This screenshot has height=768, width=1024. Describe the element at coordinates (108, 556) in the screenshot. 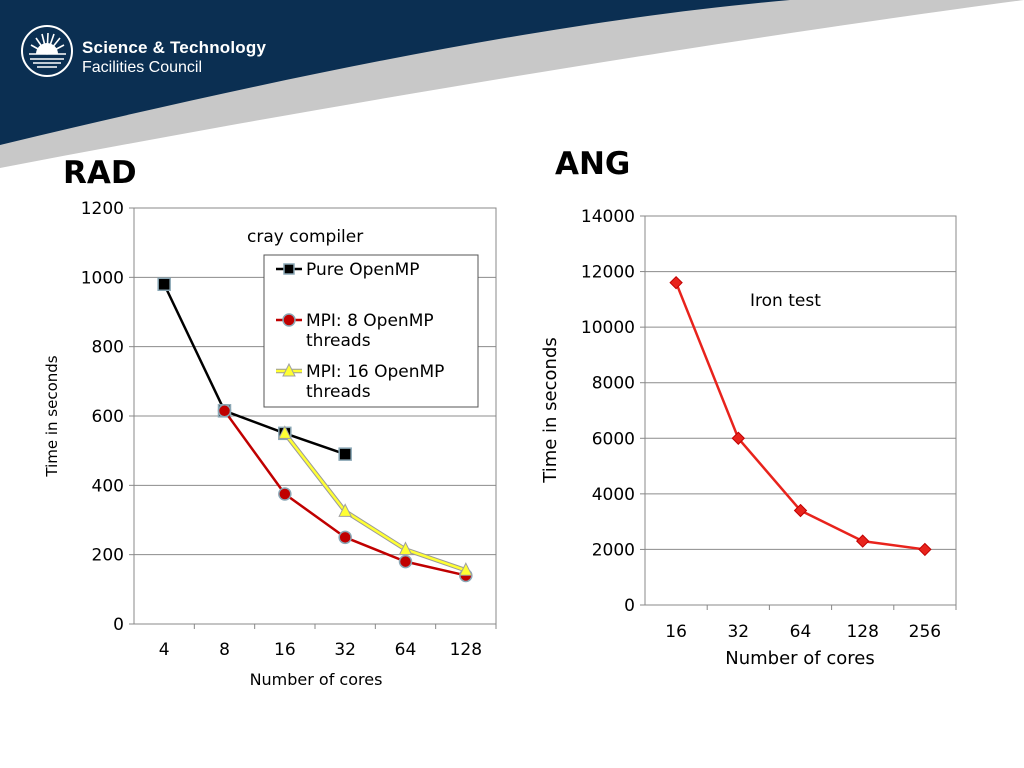

I see `rad-y-tick-label: 200` at that location.